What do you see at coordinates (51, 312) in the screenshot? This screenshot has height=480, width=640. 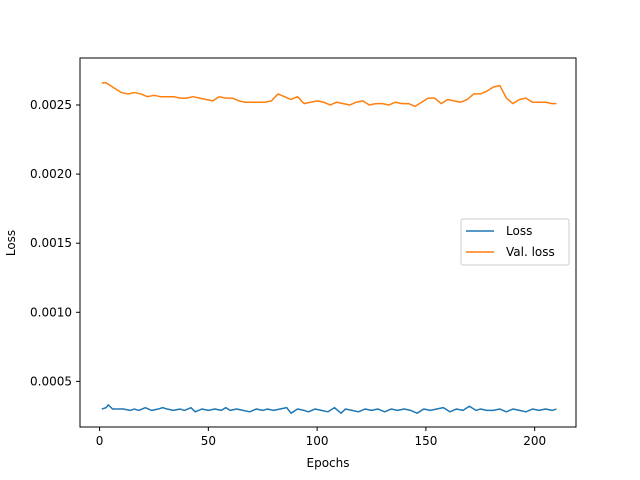 I see `y-tick-label: 0.0010` at bounding box center [51, 312].